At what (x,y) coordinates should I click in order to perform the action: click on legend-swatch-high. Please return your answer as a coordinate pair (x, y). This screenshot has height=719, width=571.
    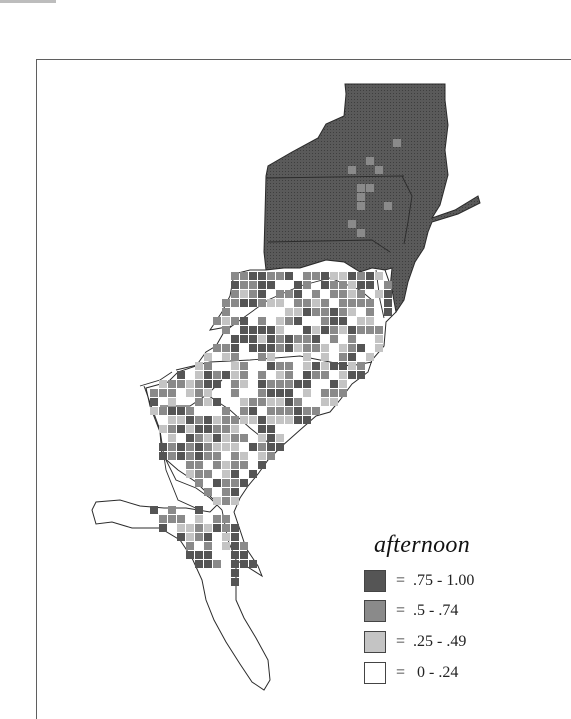
    Looking at the image, I should click on (375, 581).